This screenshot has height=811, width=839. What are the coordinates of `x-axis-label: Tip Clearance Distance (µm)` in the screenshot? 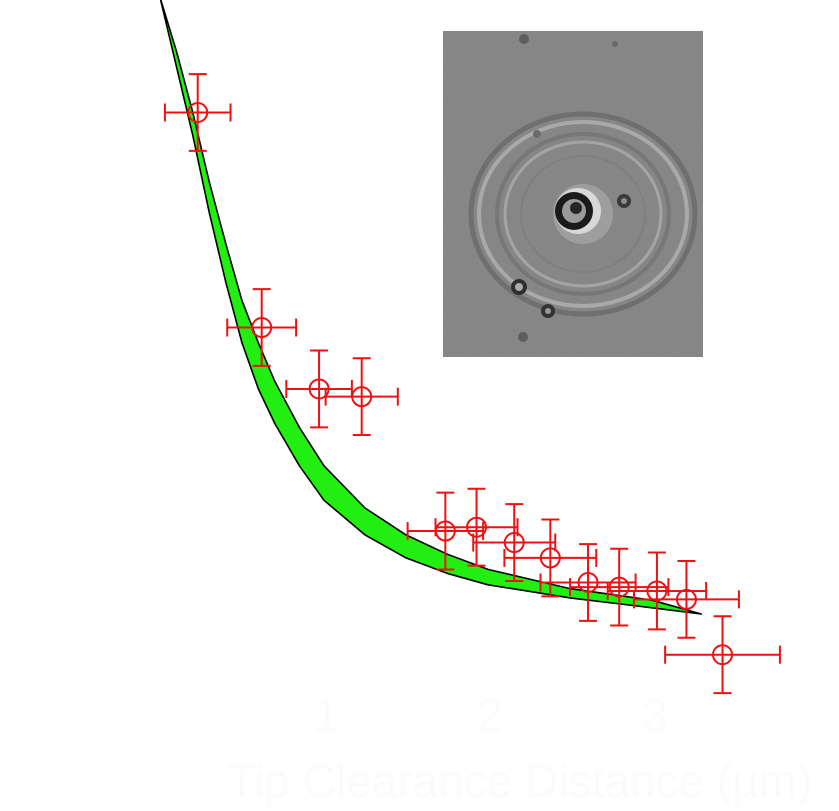 It's located at (520, 781).